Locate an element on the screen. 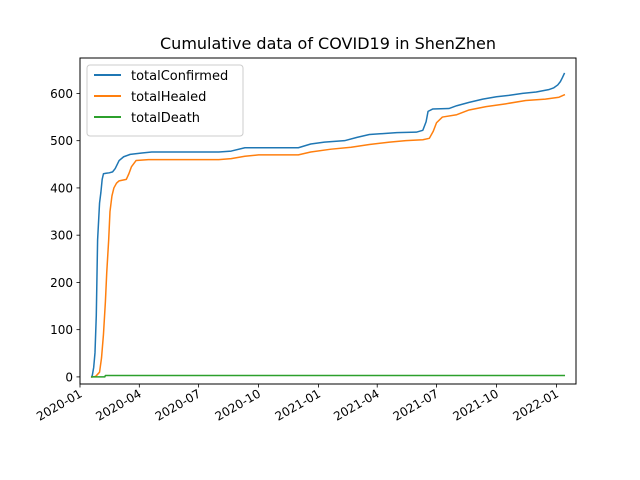 This screenshot has height=480, width=640. y-tick-label: 0 is located at coordinates (69, 377).